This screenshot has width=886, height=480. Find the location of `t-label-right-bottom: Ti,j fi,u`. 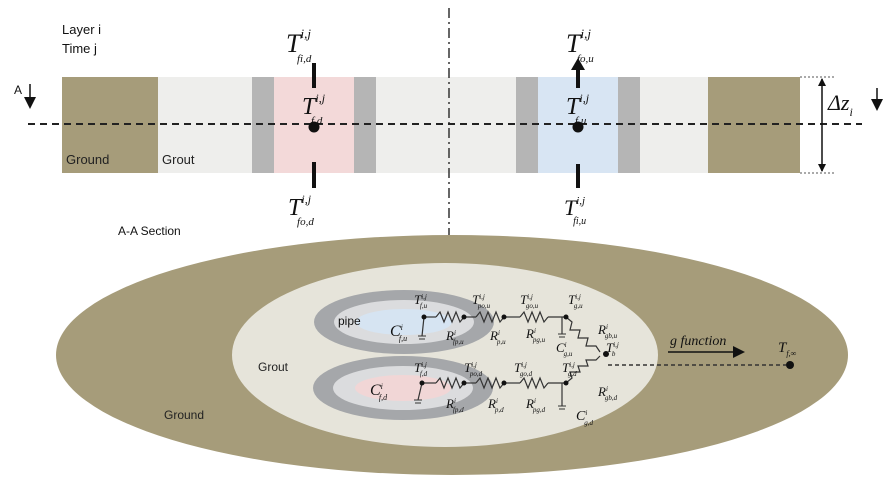

t-label-right-bottom: Ti,j fi,u is located at coordinates (575, 211).